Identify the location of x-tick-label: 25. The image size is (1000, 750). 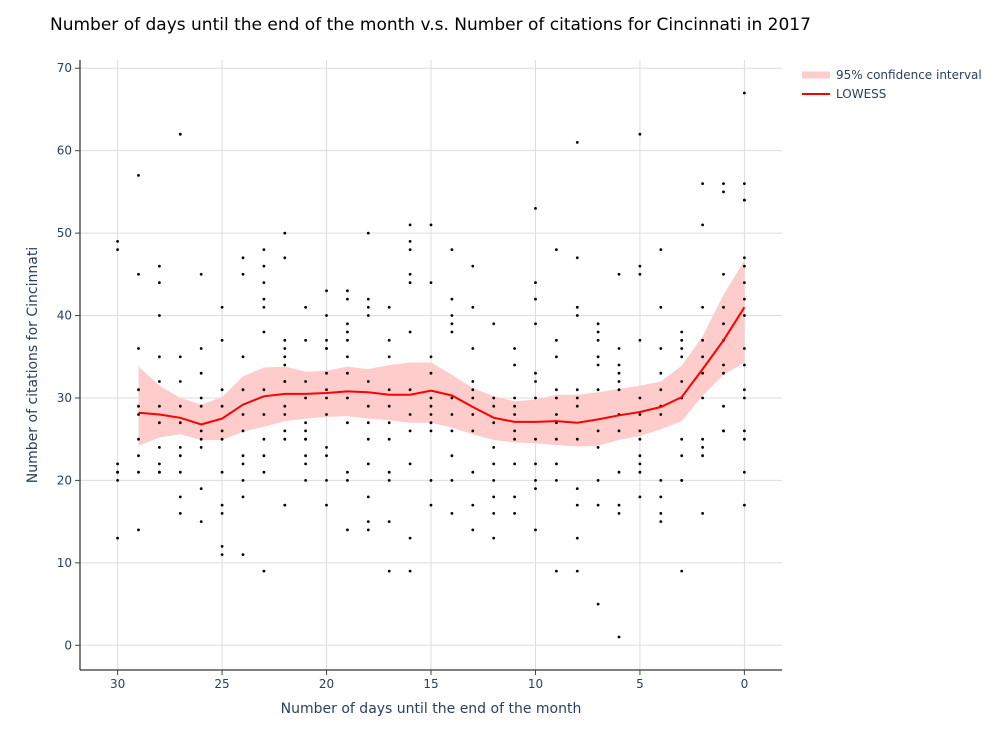
(221, 684).